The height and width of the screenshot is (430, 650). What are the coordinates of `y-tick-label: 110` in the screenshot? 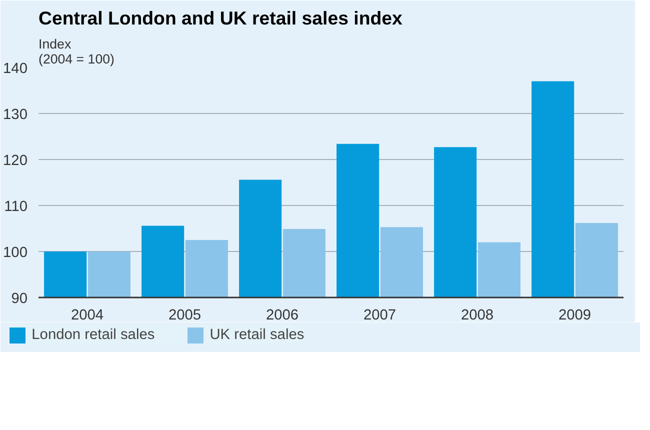 It's located at (16, 207).